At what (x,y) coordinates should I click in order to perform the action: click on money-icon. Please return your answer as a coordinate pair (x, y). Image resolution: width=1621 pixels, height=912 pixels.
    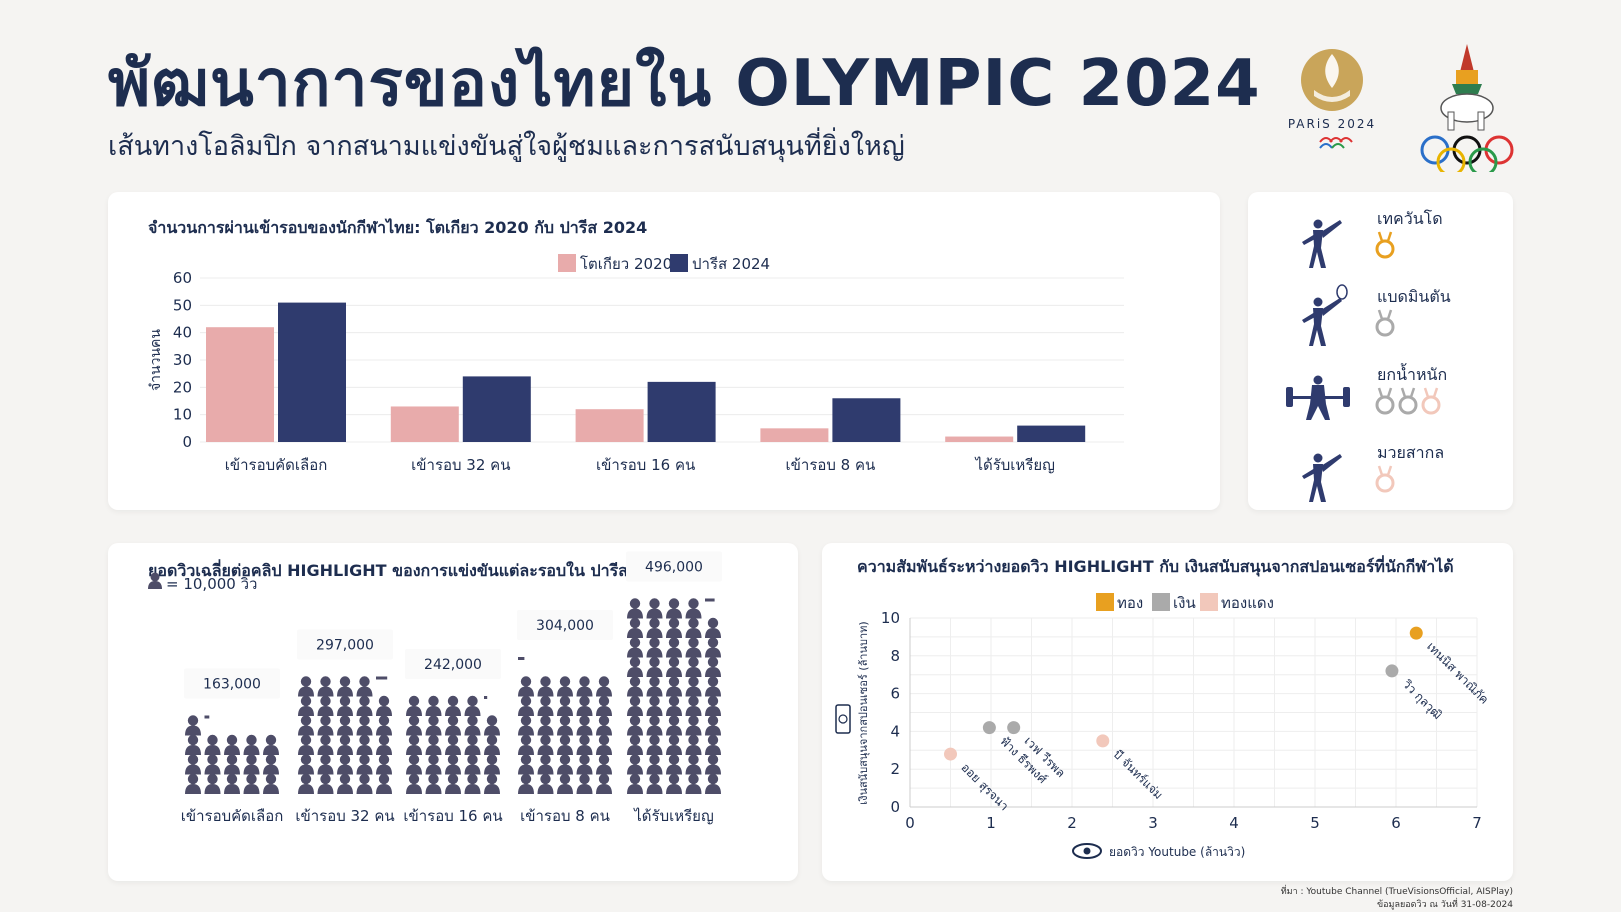
    Looking at the image, I should click on (843, 719).